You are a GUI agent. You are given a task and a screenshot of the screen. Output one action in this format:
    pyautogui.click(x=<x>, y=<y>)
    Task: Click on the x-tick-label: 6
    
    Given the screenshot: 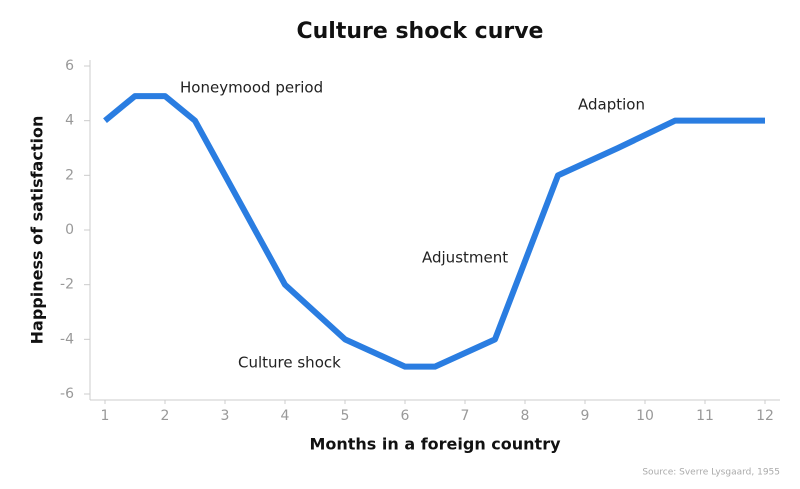 What is the action you would take?
    pyautogui.click(x=405, y=416)
    